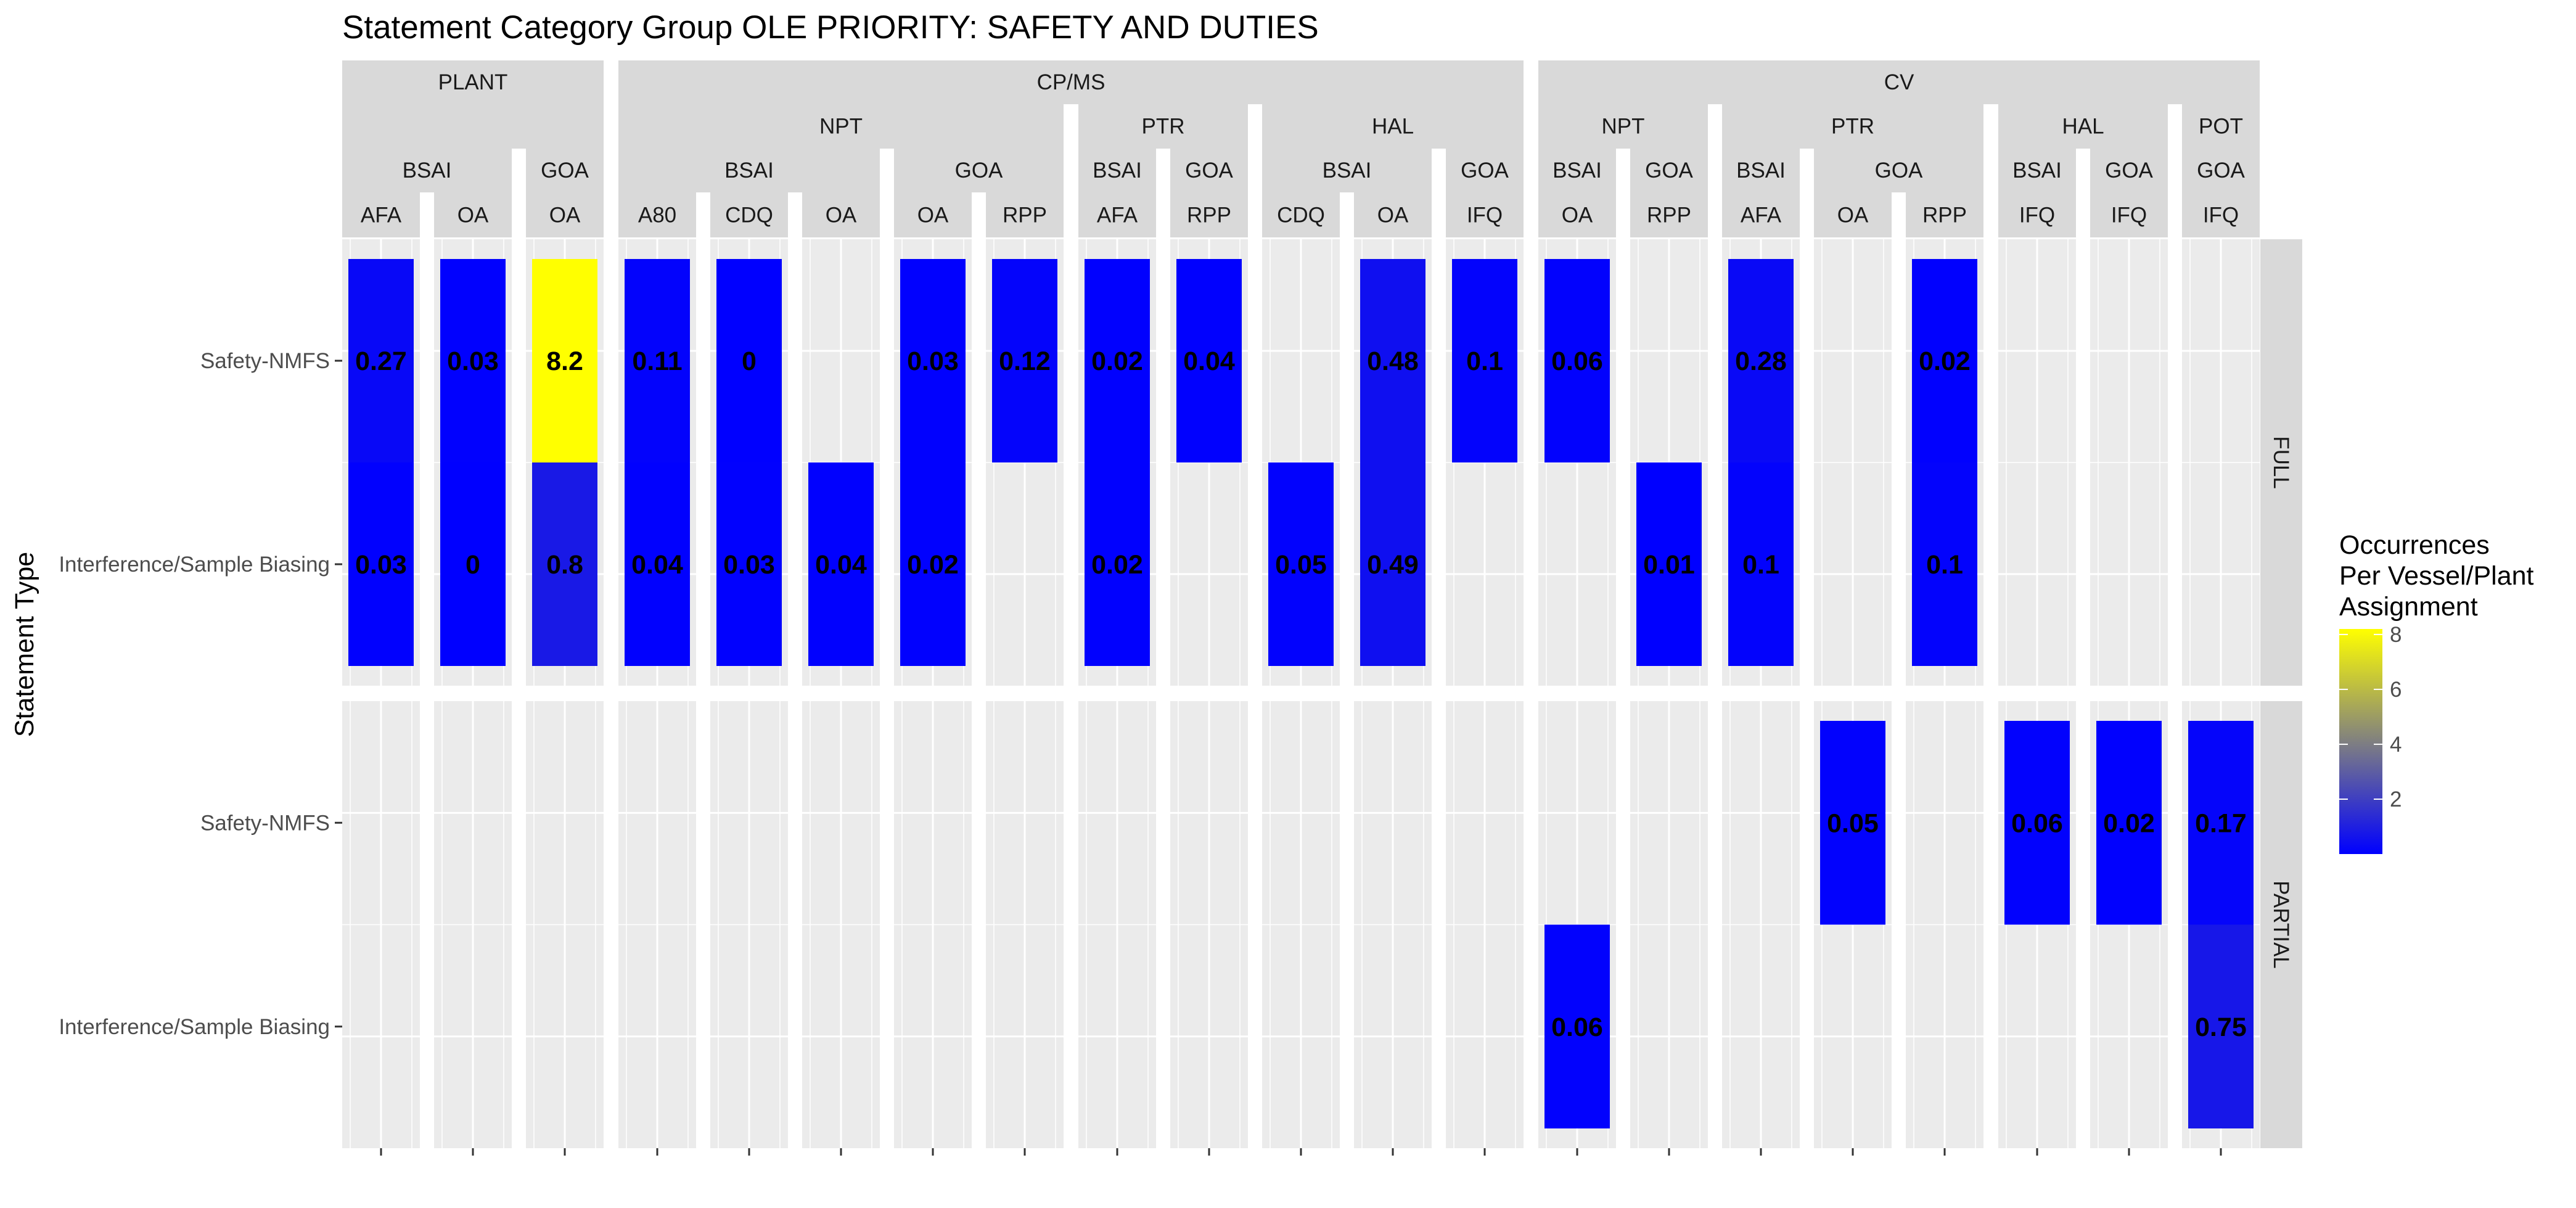 This screenshot has width=2576, height=1208. Describe the element at coordinates (1025, 361) in the screenshot. I see `tile-value-label: 0.12` at that location.